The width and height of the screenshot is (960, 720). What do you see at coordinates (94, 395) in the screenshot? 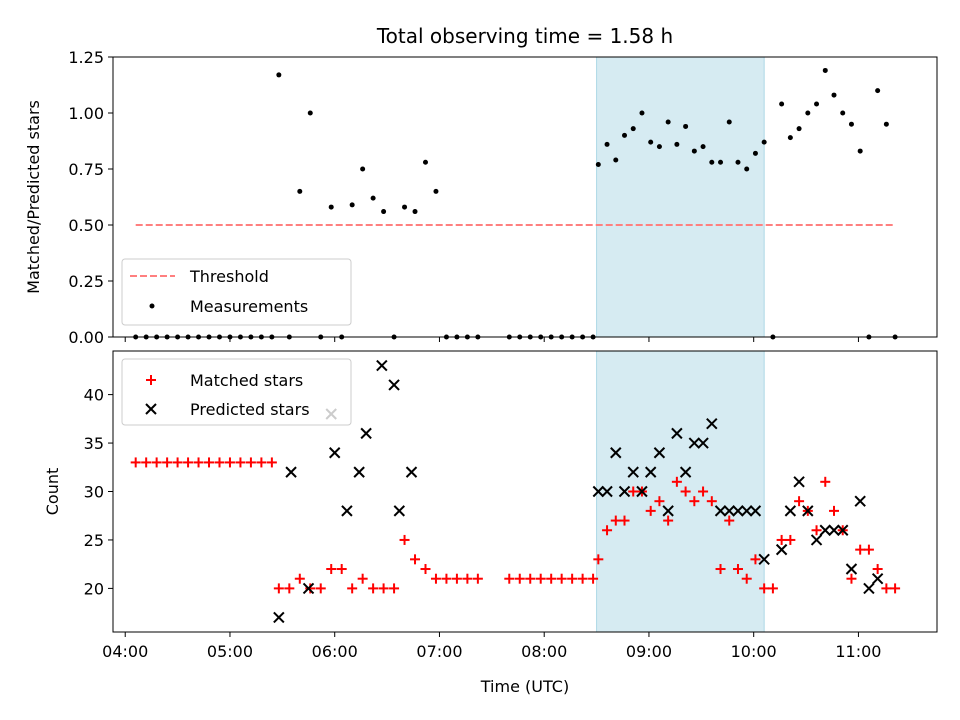
I see `y-tick-label: 40` at bounding box center [94, 395].